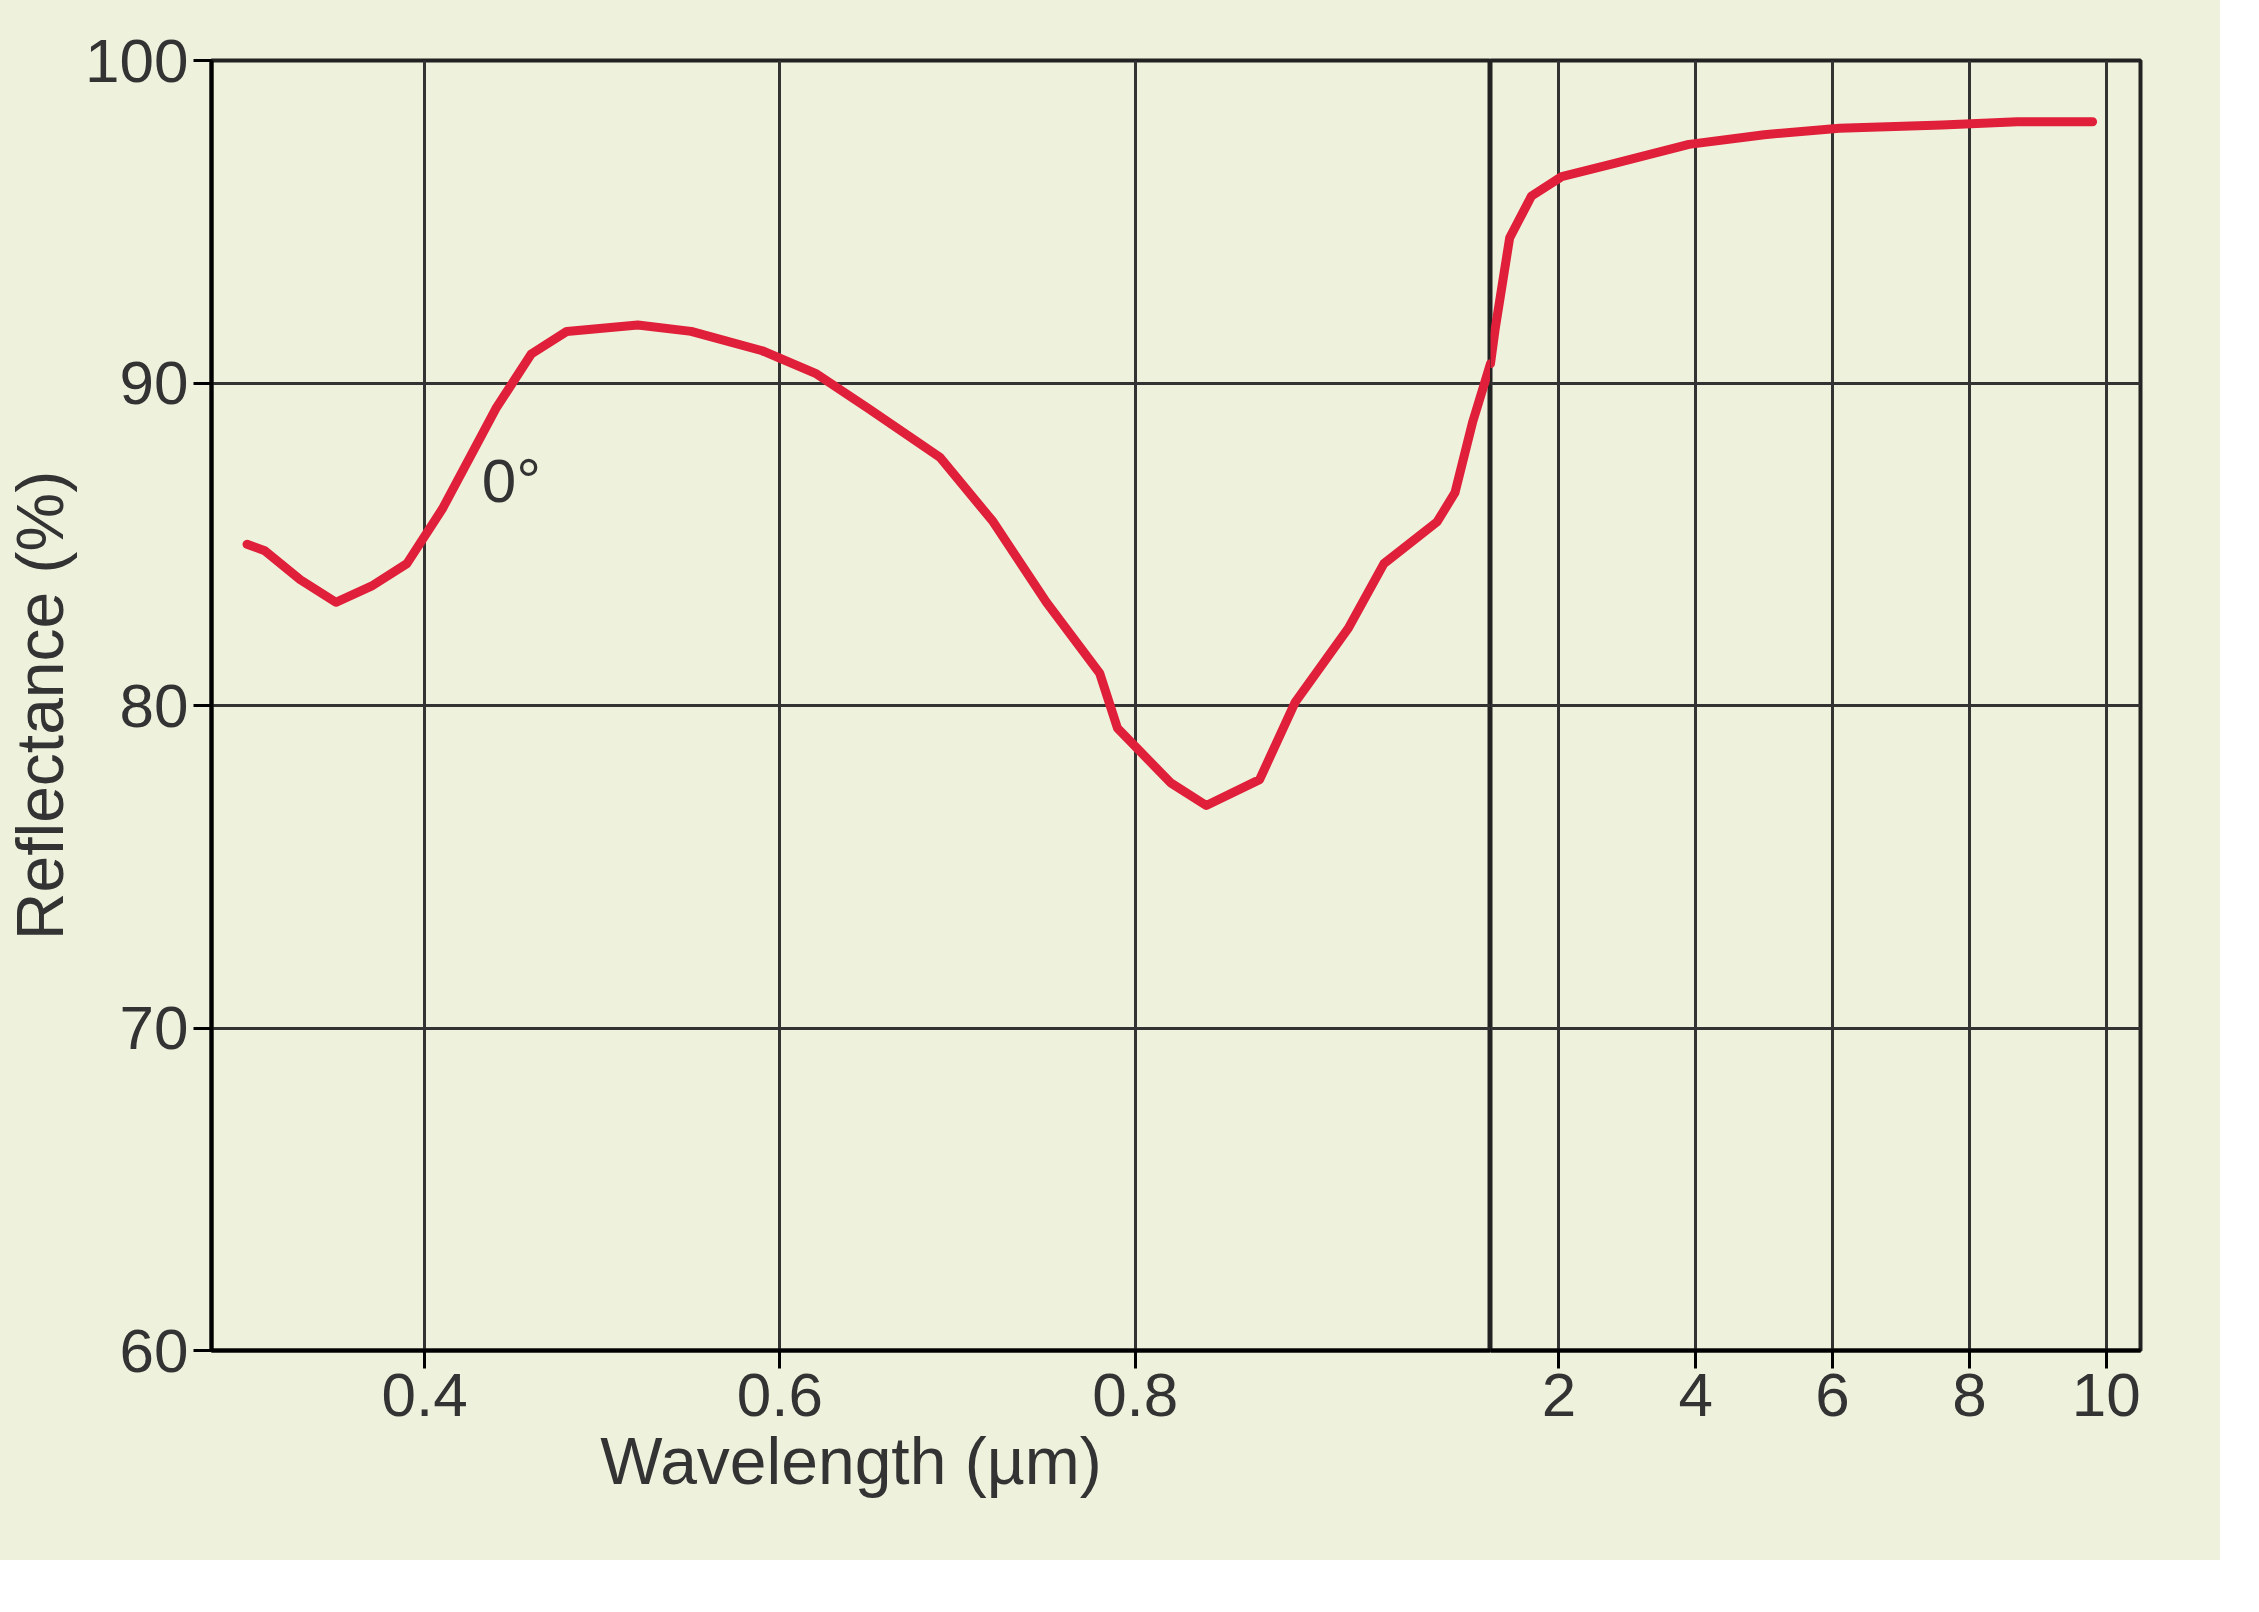  I want to click on y-tick-label: 80, so click(154, 705).